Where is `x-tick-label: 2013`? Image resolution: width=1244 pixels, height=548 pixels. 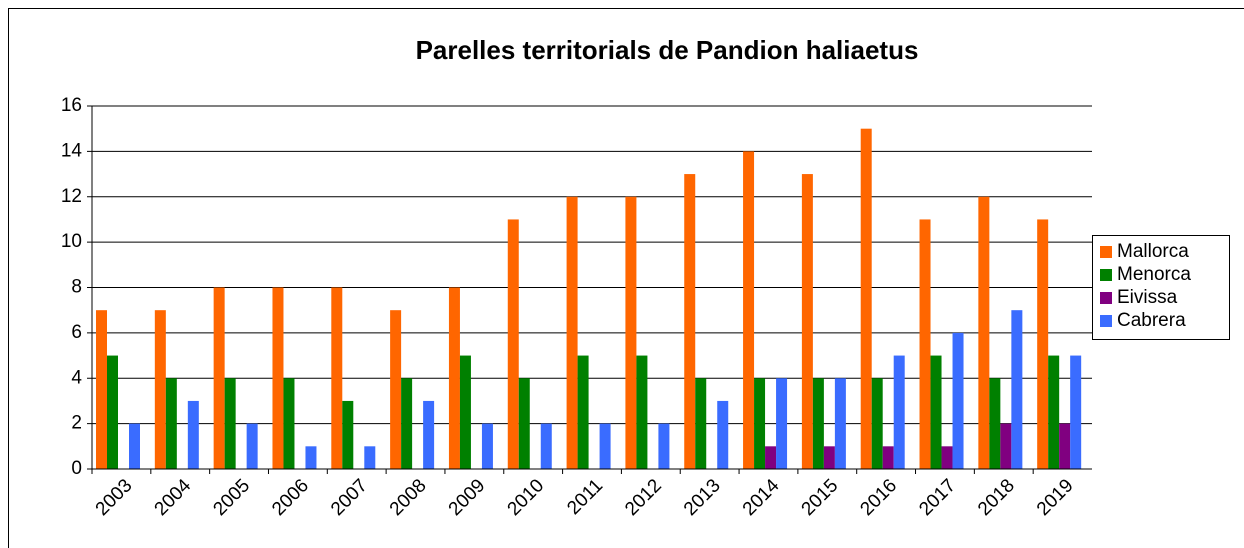 x-tick-label: 2013 is located at coordinates (702, 497).